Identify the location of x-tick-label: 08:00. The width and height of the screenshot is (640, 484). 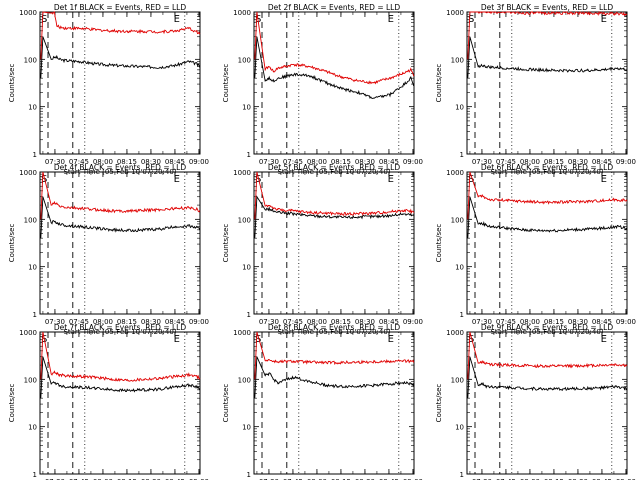
(317, 162).